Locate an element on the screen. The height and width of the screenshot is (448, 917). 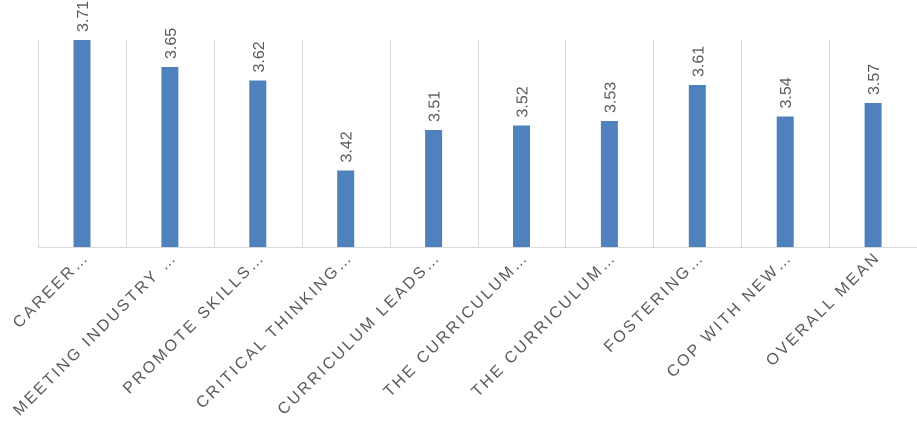
data-label: 3.42 is located at coordinates (347, 146).